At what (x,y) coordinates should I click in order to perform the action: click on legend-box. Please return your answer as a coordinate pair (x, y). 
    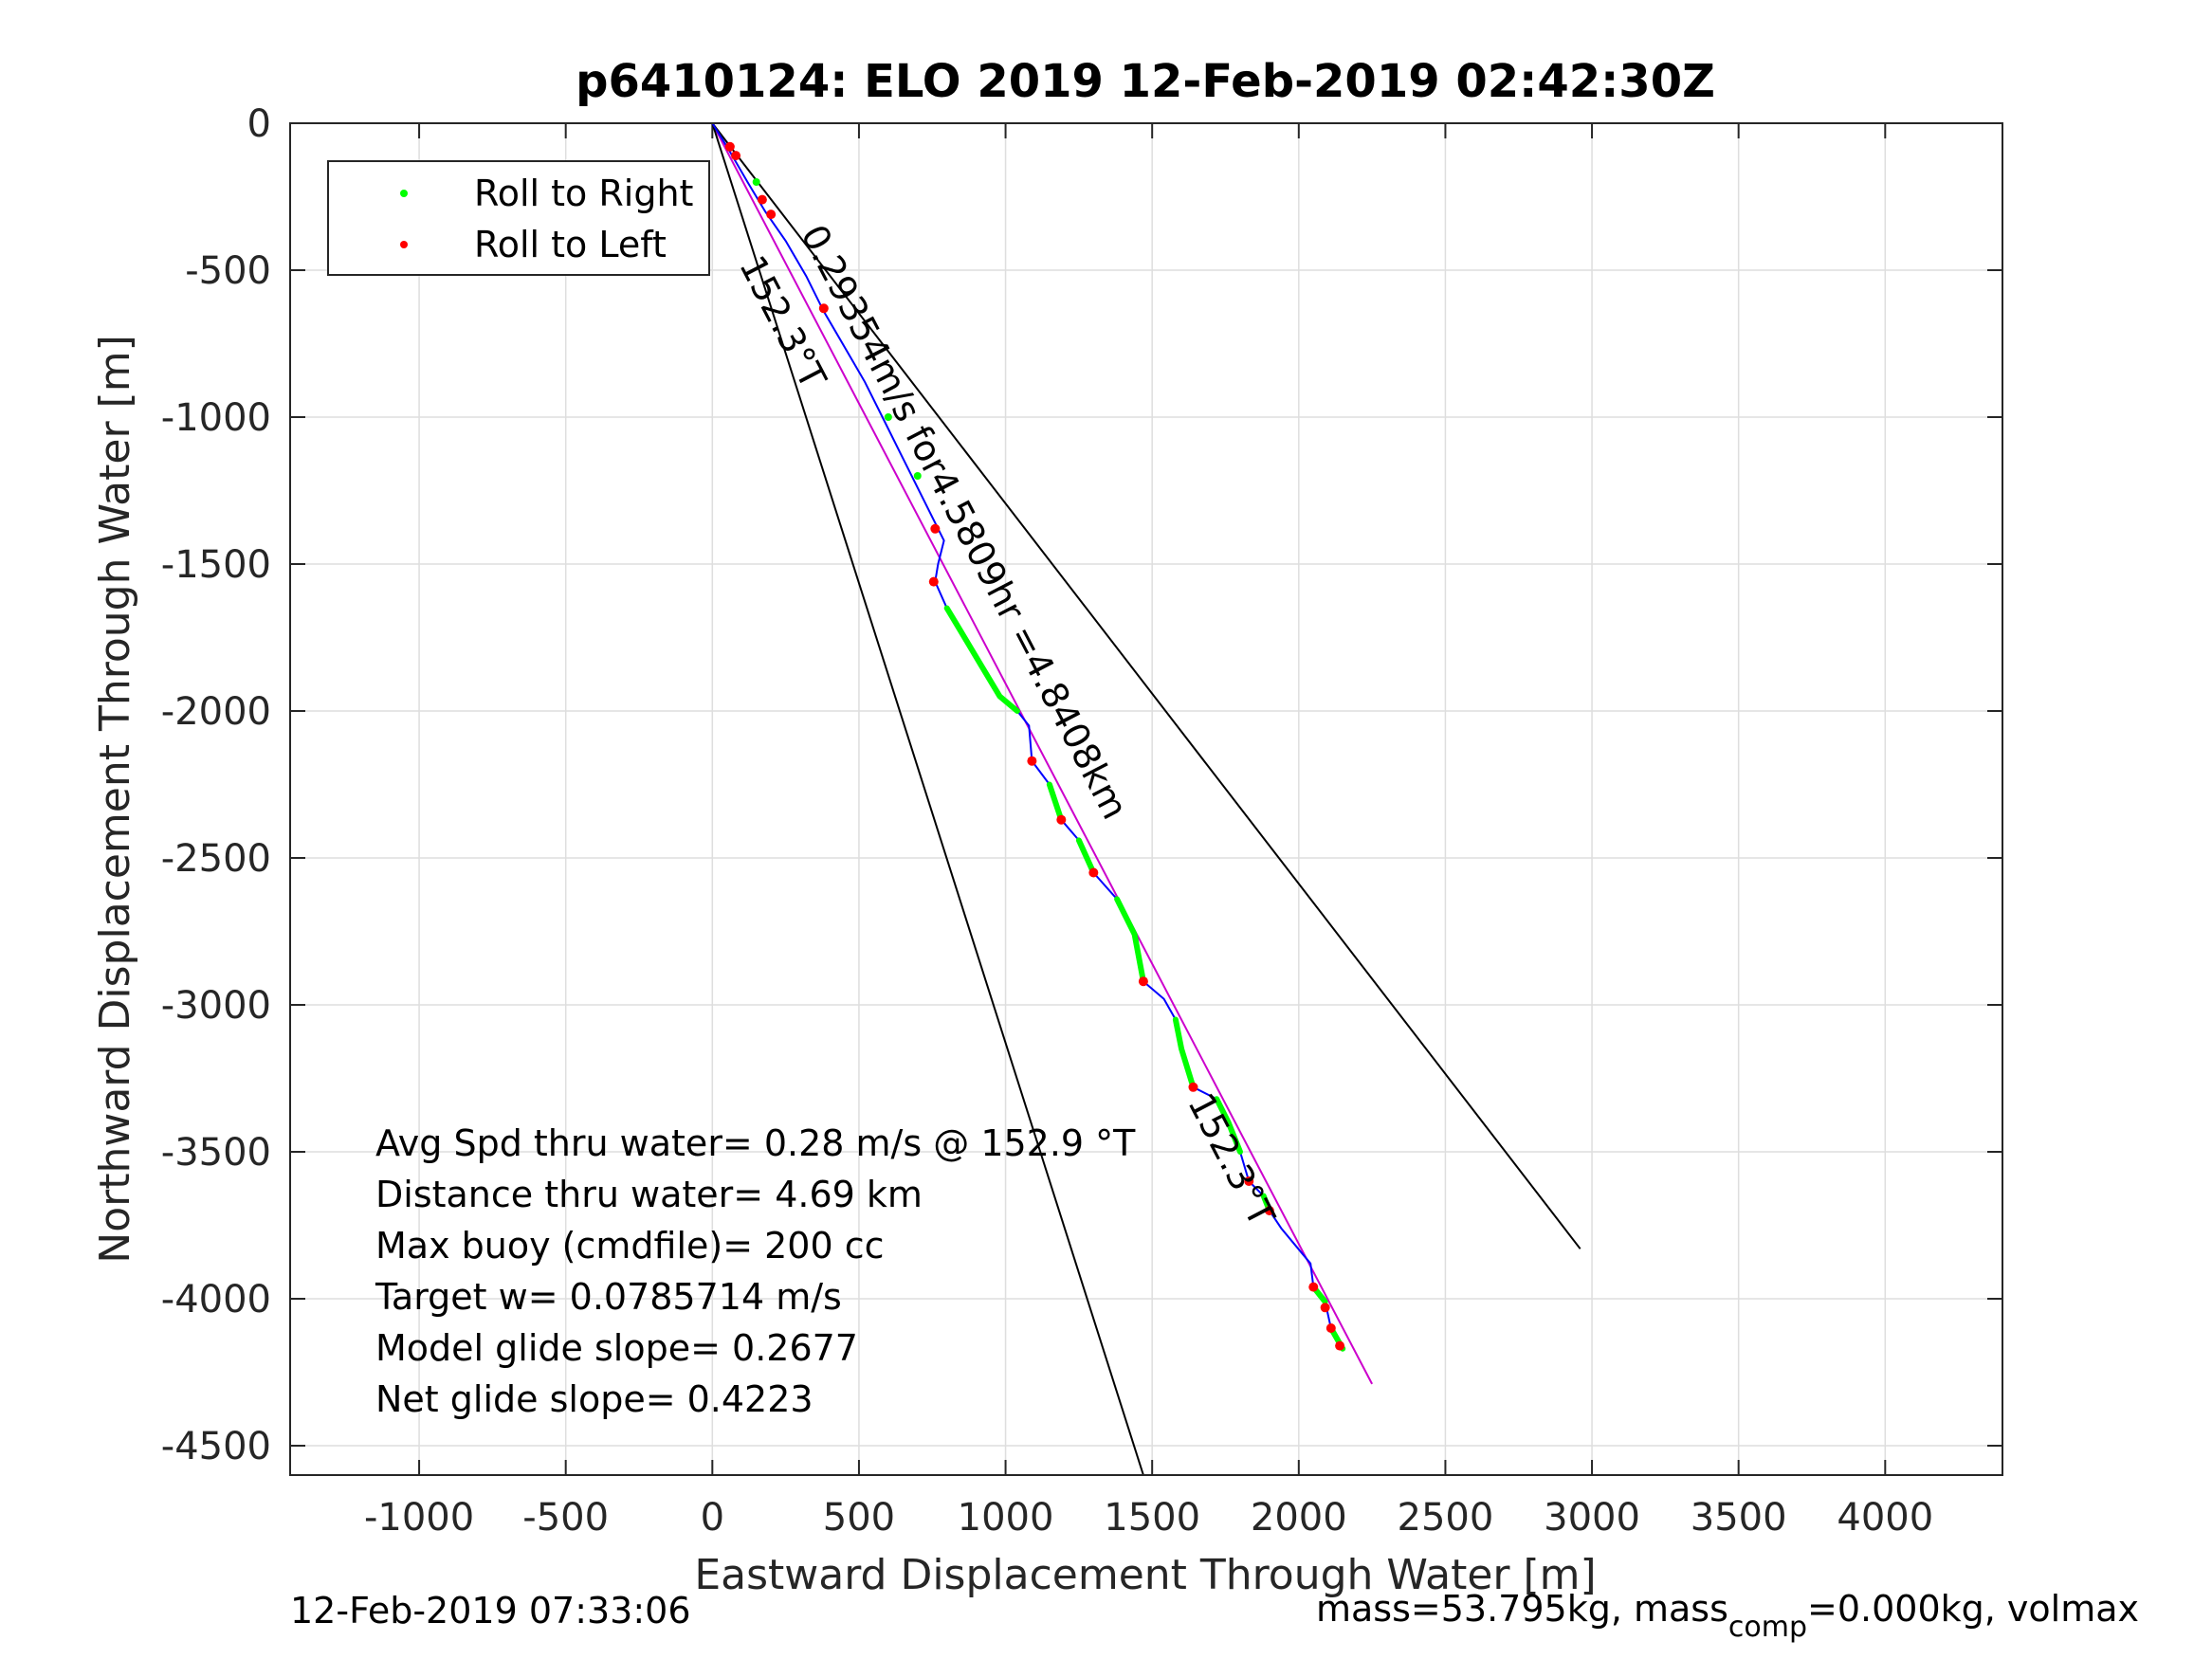
    Looking at the image, I should click on (518, 218).